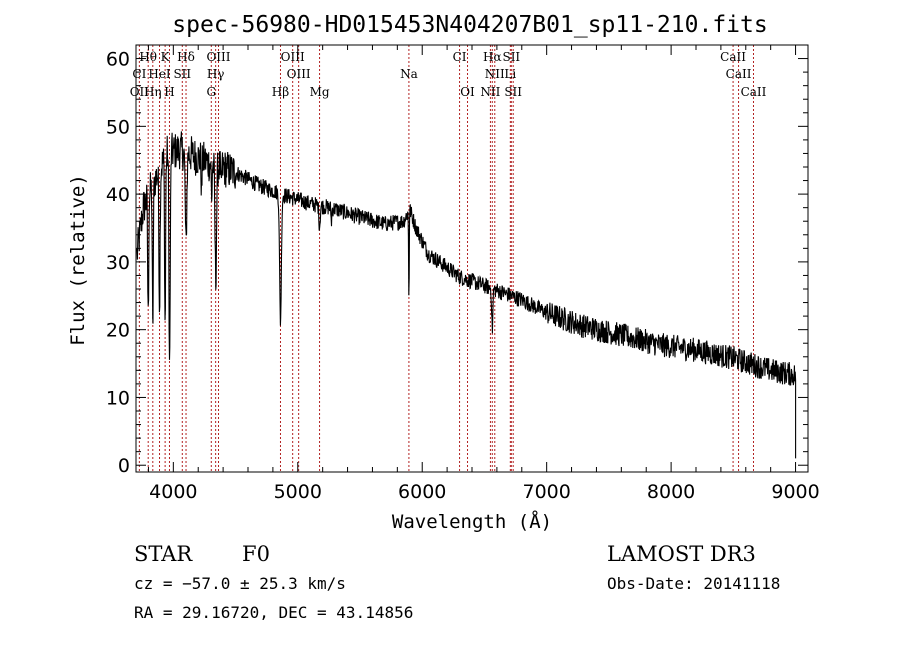 The height and width of the screenshot is (649, 900). What do you see at coordinates (118, 195) in the screenshot?
I see `y-tick-label: 40` at bounding box center [118, 195].